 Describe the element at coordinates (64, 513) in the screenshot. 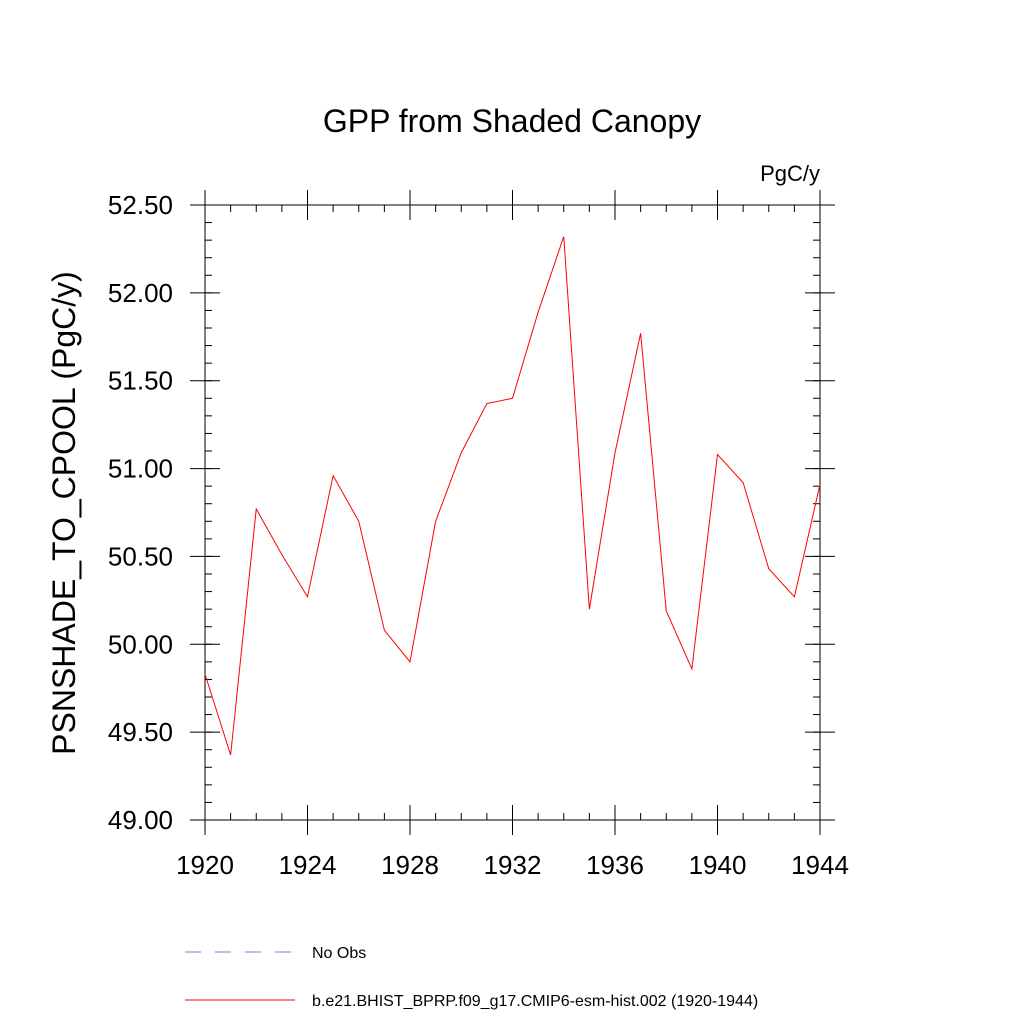

I see `y-axis-label: PSNSHADE_TO_CPOOL (PgC/y)` at that location.